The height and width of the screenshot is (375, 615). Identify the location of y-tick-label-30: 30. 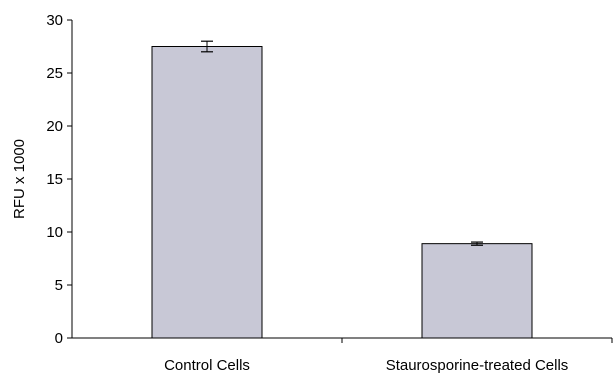
(54, 20).